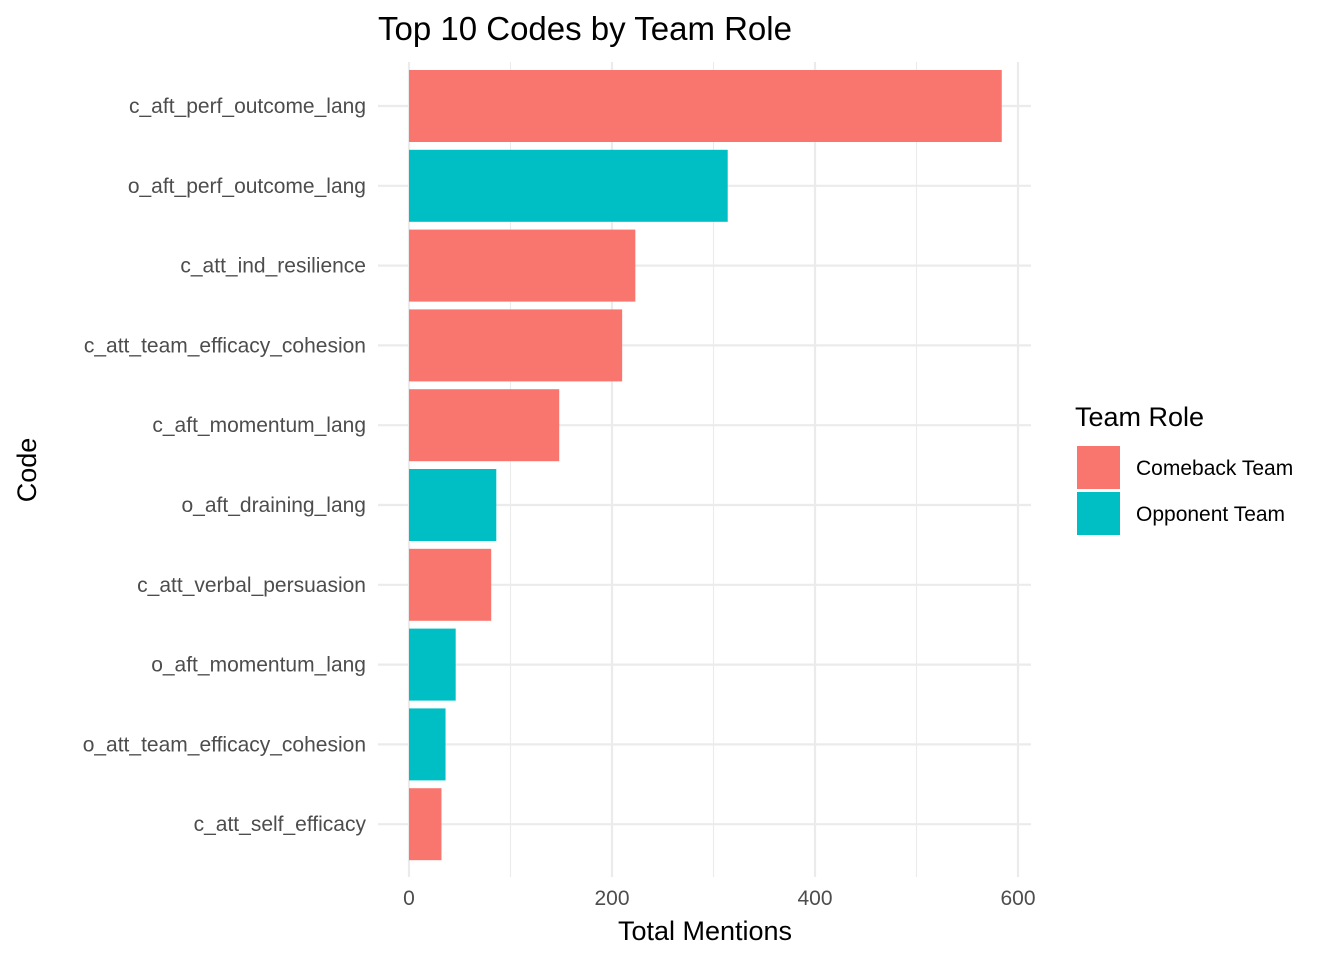 Image resolution: width=1344 pixels, height=960 pixels. Describe the element at coordinates (1210, 514) in the screenshot. I see `legend-label: Opponent Team` at that location.